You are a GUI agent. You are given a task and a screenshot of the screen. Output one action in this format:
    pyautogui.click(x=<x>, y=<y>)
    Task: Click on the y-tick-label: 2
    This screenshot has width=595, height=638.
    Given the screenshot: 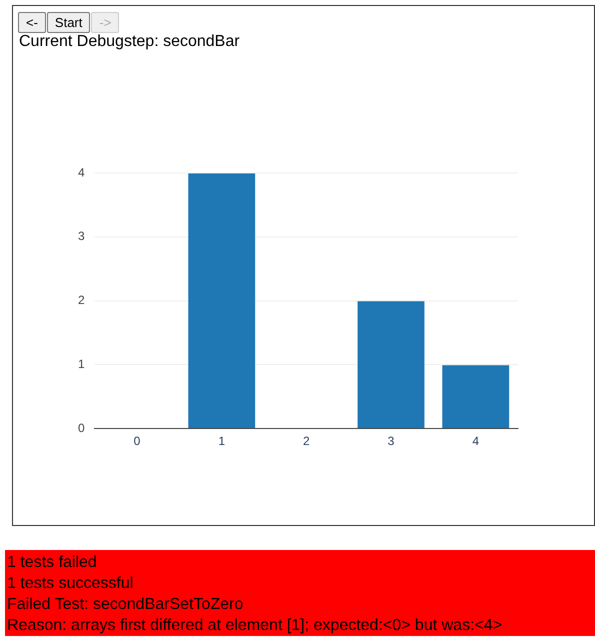 What is the action you would take?
    pyautogui.click(x=81, y=300)
    